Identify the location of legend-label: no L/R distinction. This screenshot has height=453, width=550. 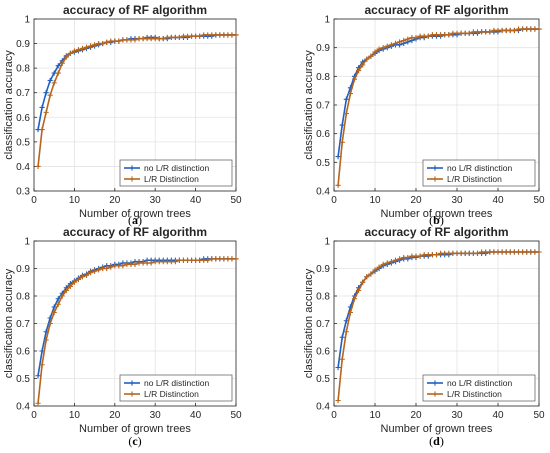
(479, 383).